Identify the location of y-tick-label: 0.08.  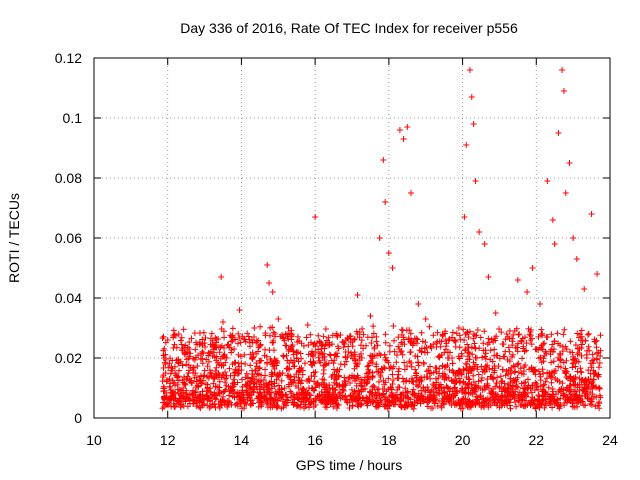
(68, 178).